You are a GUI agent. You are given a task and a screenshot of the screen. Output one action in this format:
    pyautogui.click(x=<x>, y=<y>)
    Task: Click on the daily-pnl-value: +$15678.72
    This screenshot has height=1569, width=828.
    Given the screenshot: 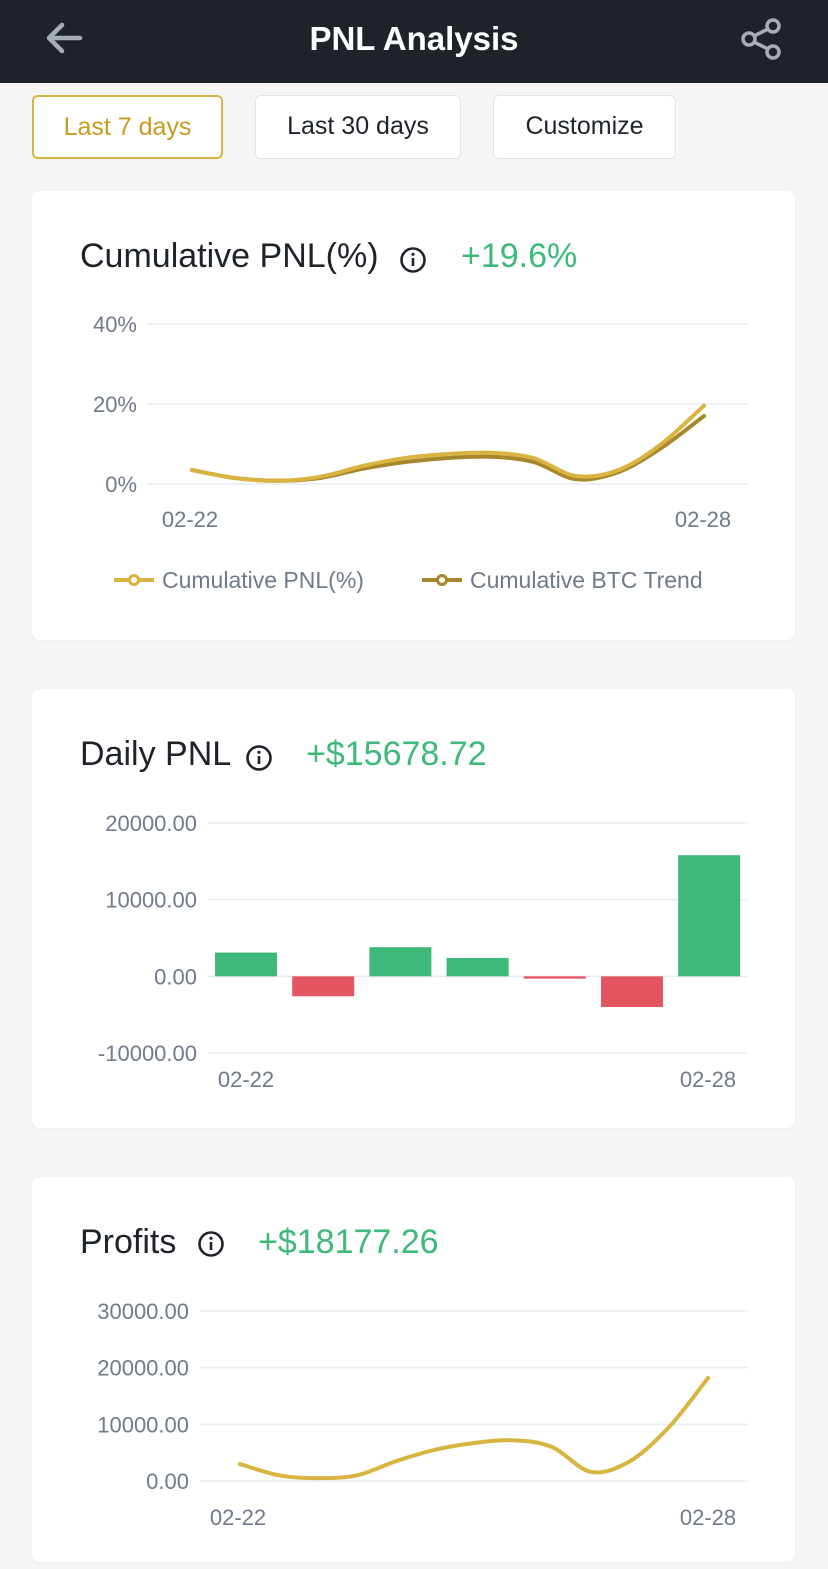 What is the action you would take?
    pyautogui.click(x=396, y=754)
    